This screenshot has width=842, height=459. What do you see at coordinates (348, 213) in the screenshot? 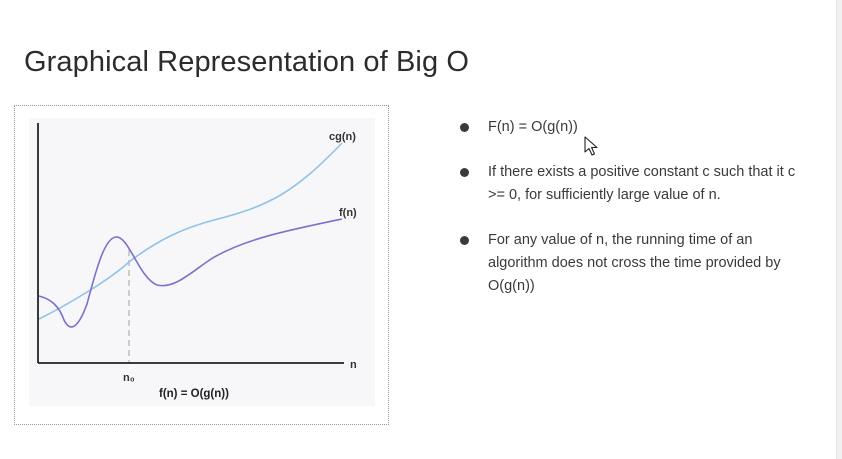
I see `f-label: f(n)` at bounding box center [348, 213].